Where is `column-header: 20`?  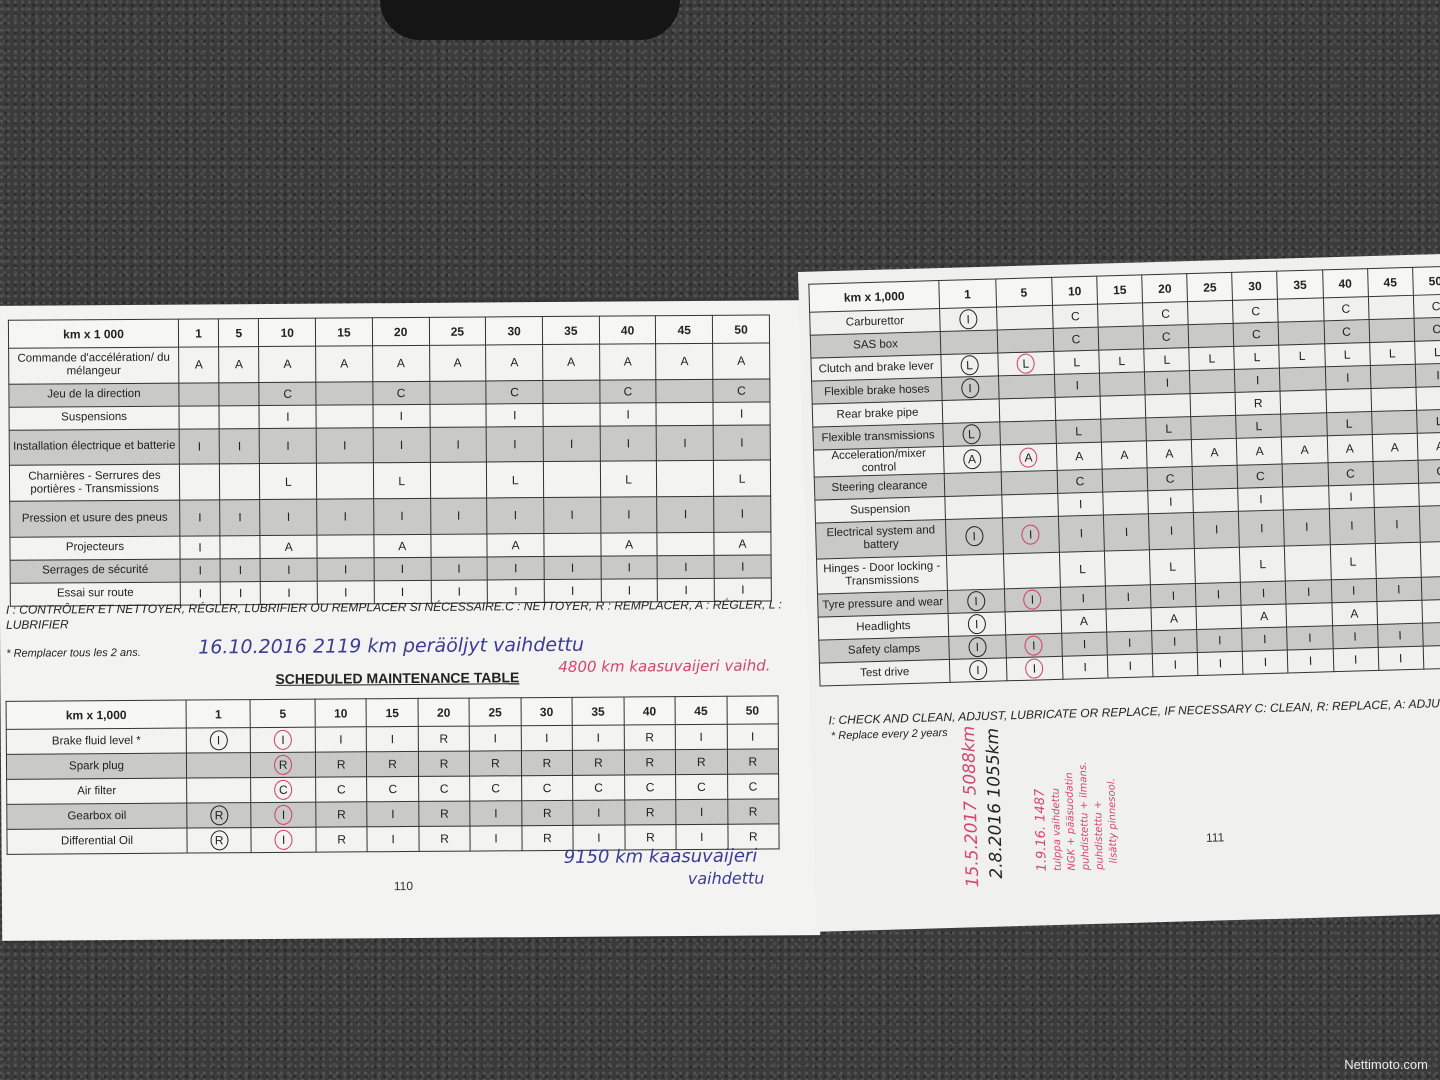
column-header: 20 is located at coordinates (401, 331).